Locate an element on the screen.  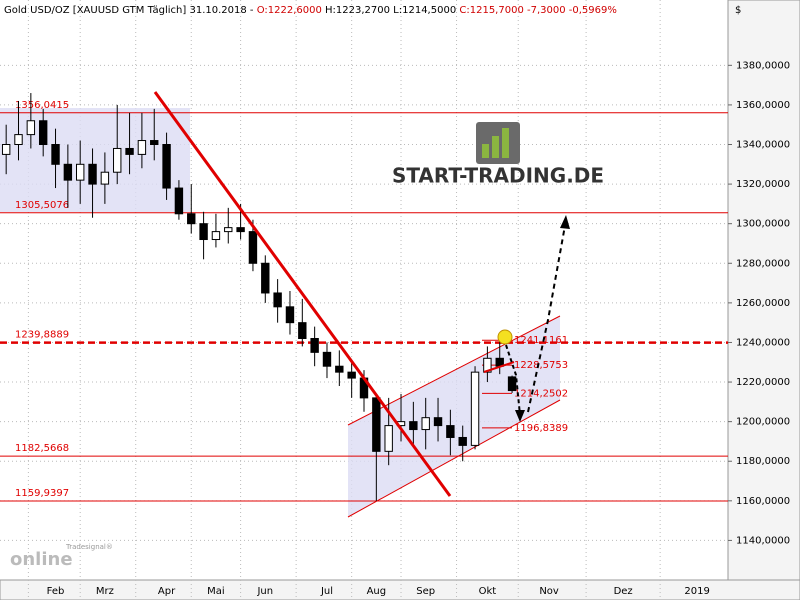
y-tick-label: 1280,0000 is located at coordinates (763, 263).